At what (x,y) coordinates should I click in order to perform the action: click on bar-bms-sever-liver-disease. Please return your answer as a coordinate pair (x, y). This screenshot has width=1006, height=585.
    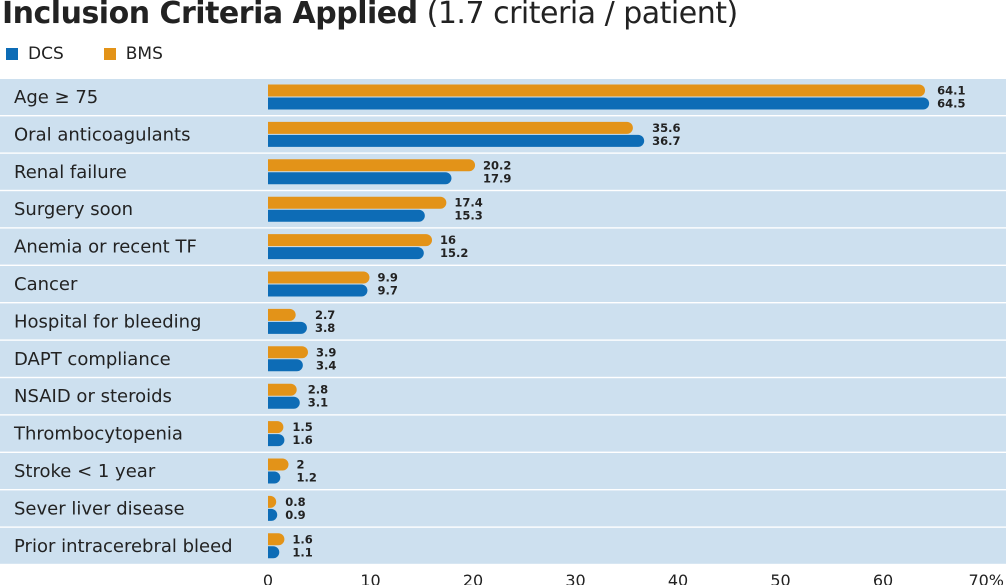
    Looking at the image, I should click on (272, 501).